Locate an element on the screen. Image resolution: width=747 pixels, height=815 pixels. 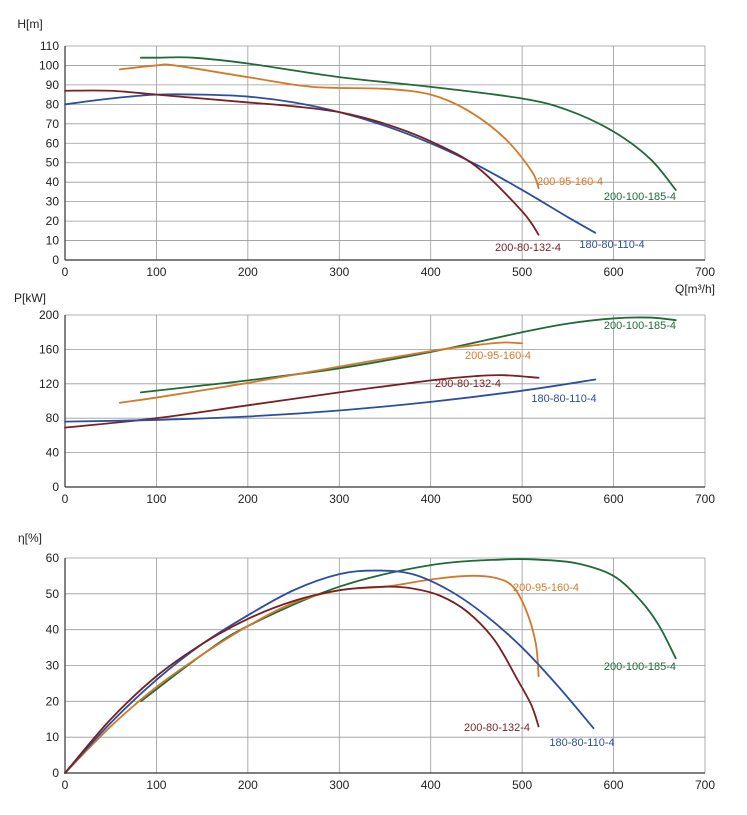
y-tick-label: 100 is located at coordinates (49, 65).